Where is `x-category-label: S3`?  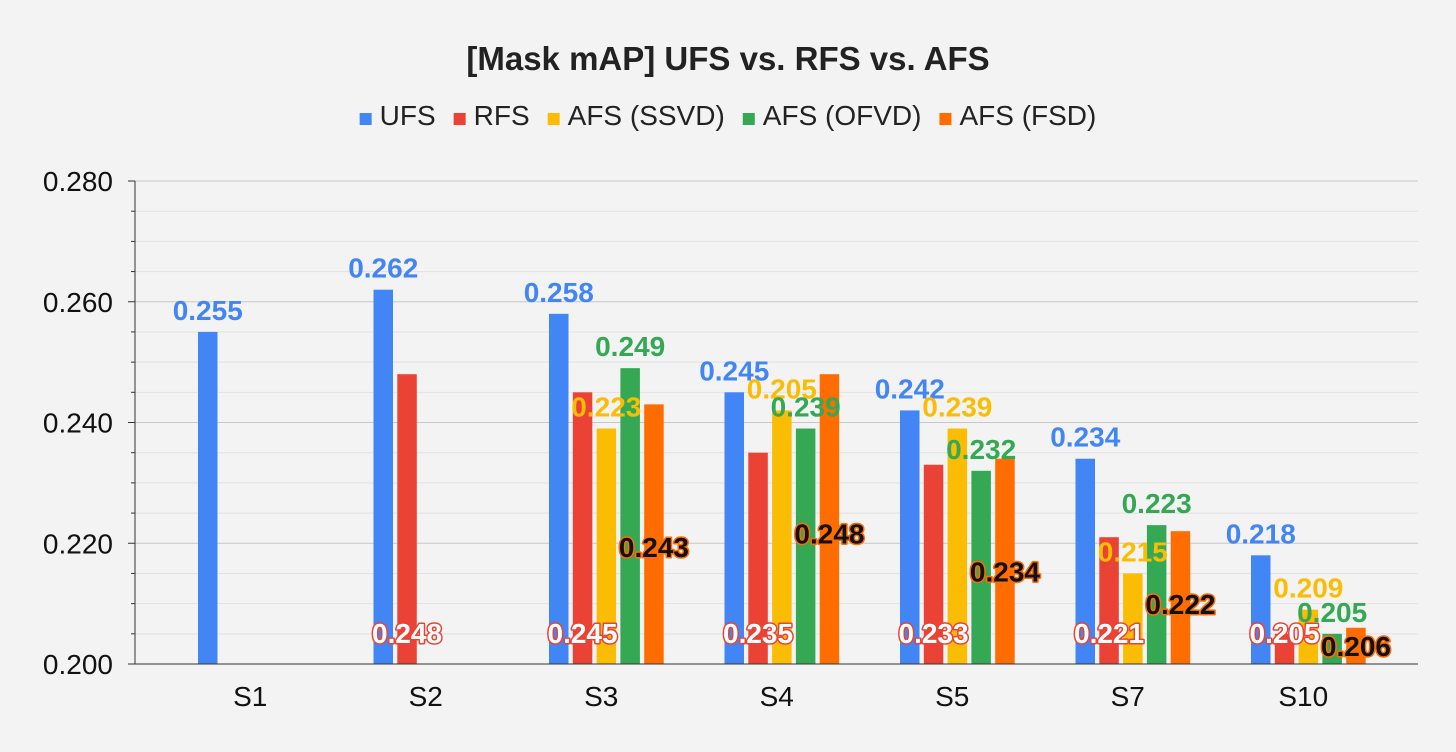
x-category-label: S3 is located at coordinates (601, 696).